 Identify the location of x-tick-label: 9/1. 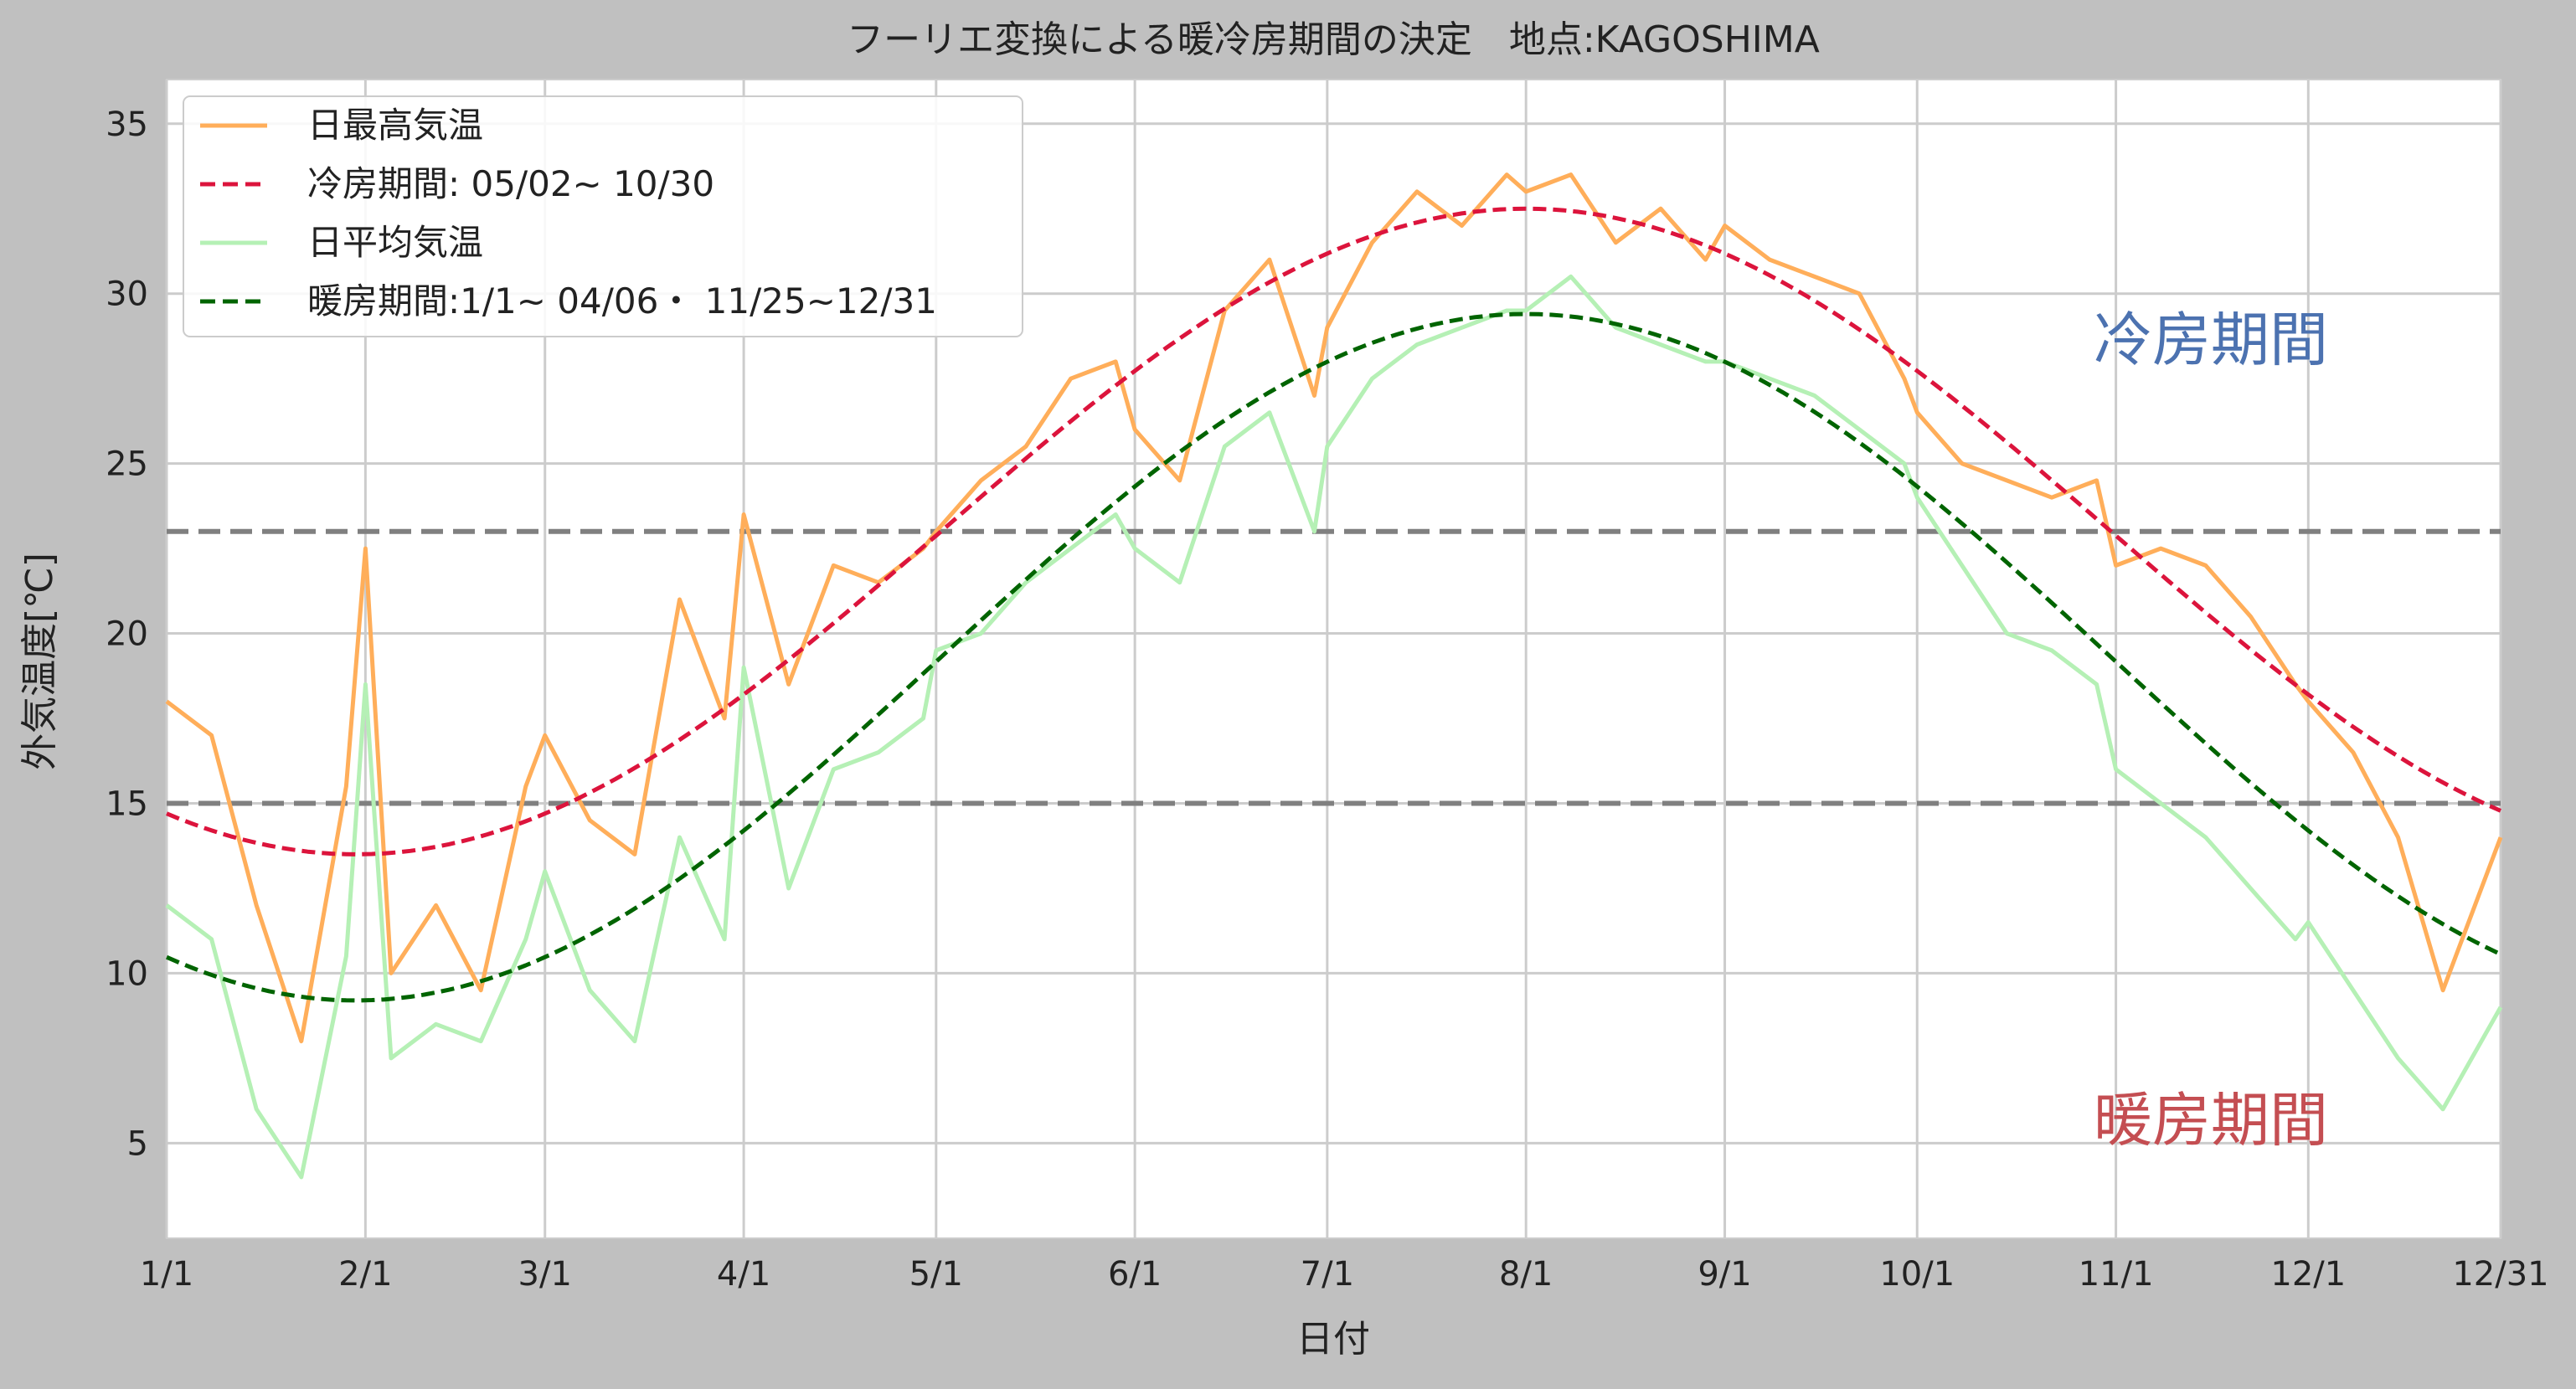
(1724, 1275).